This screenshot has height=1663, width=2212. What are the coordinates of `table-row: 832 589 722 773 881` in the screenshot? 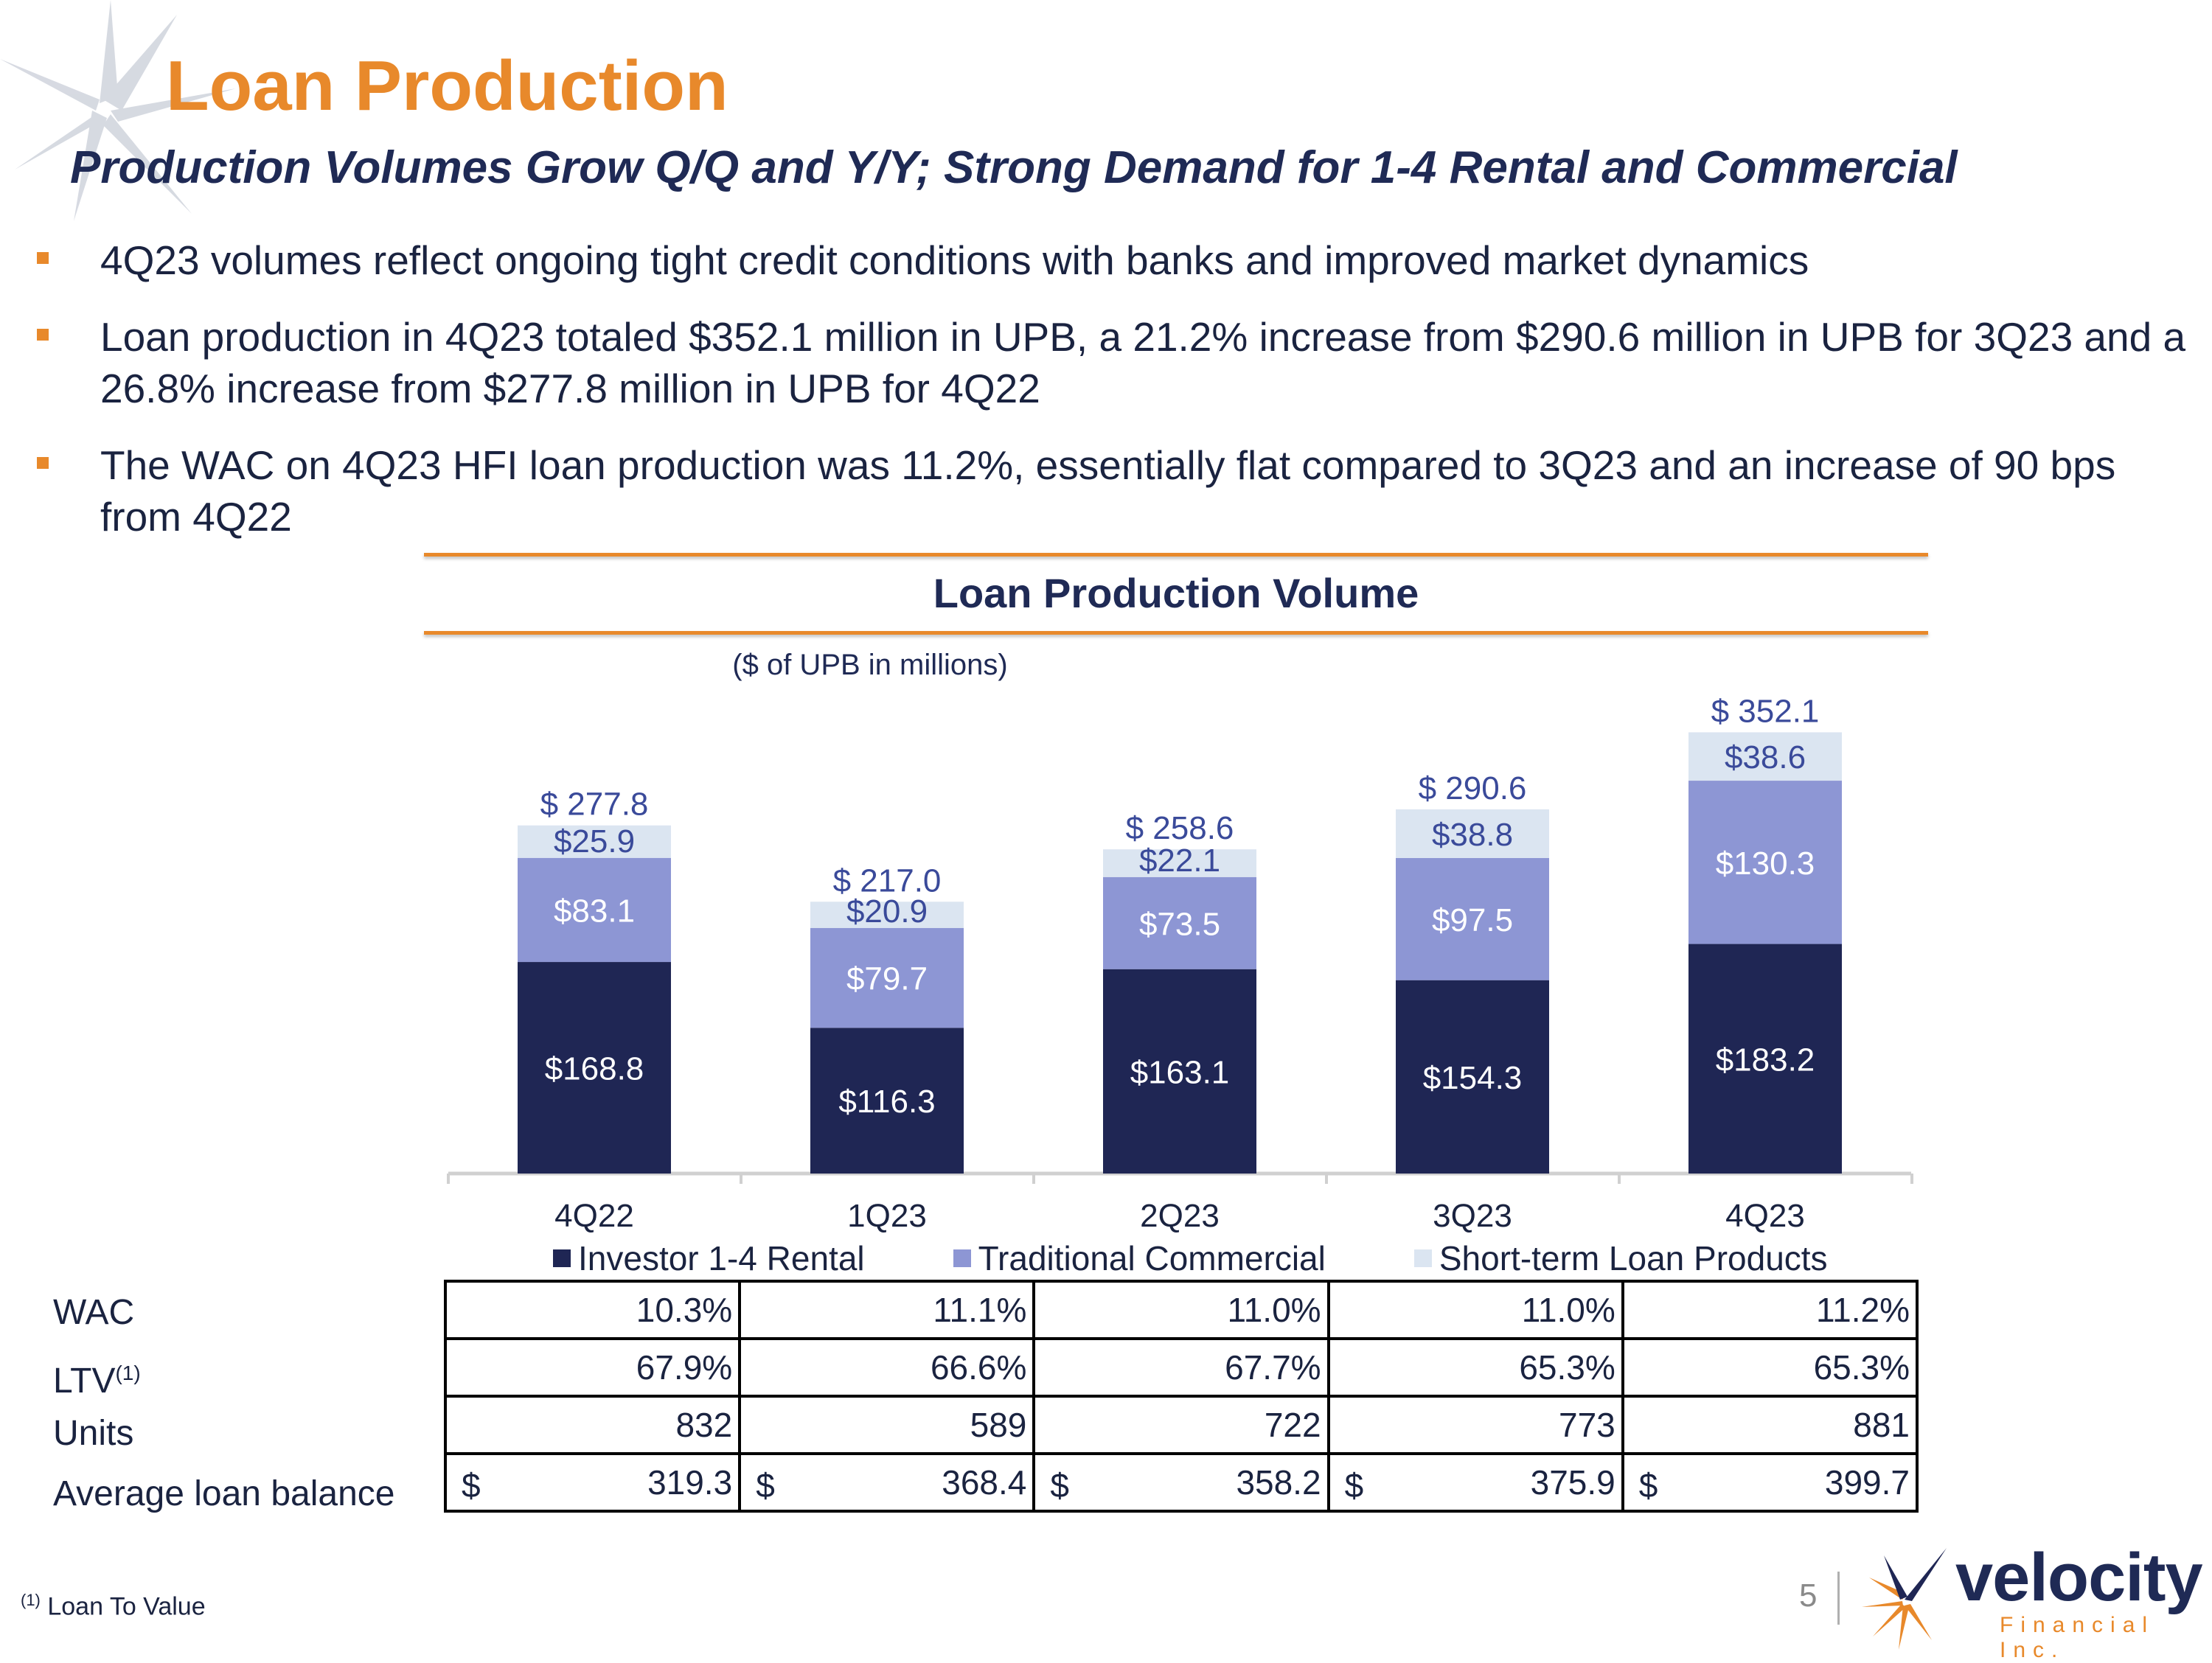 It's located at (1181, 1425).